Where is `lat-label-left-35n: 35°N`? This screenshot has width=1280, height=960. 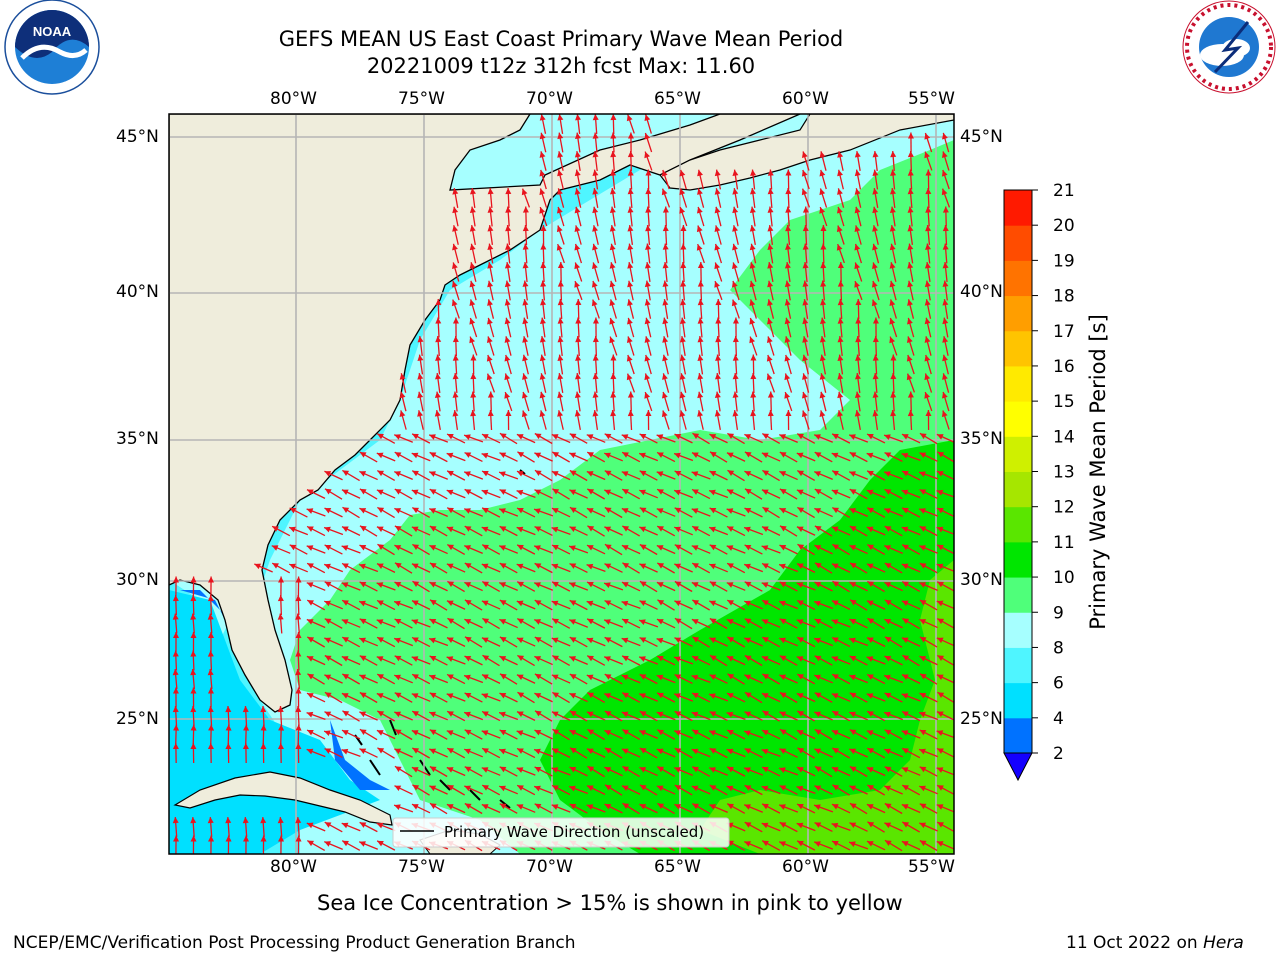 lat-label-left-35n: 35°N is located at coordinates (137, 439).